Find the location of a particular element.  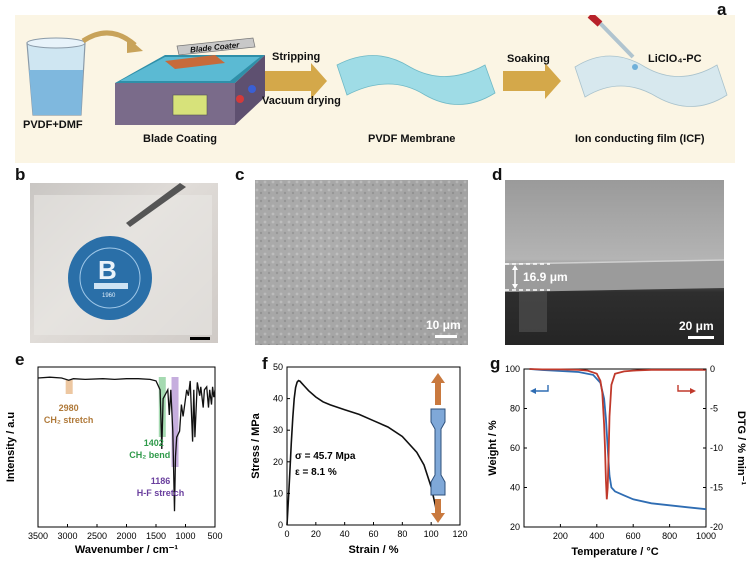

plot-frame-g is located at coordinates (615, 448).